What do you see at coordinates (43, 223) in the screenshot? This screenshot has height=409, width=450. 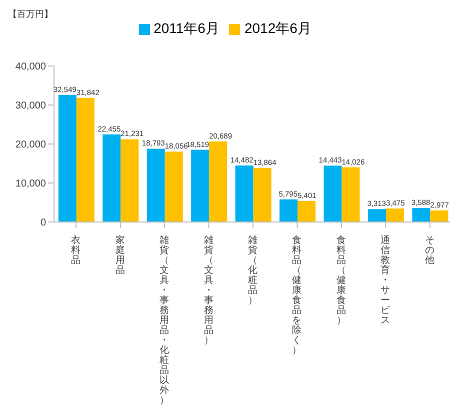 I see `y-tick-label: 0` at bounding box center [43, 223].